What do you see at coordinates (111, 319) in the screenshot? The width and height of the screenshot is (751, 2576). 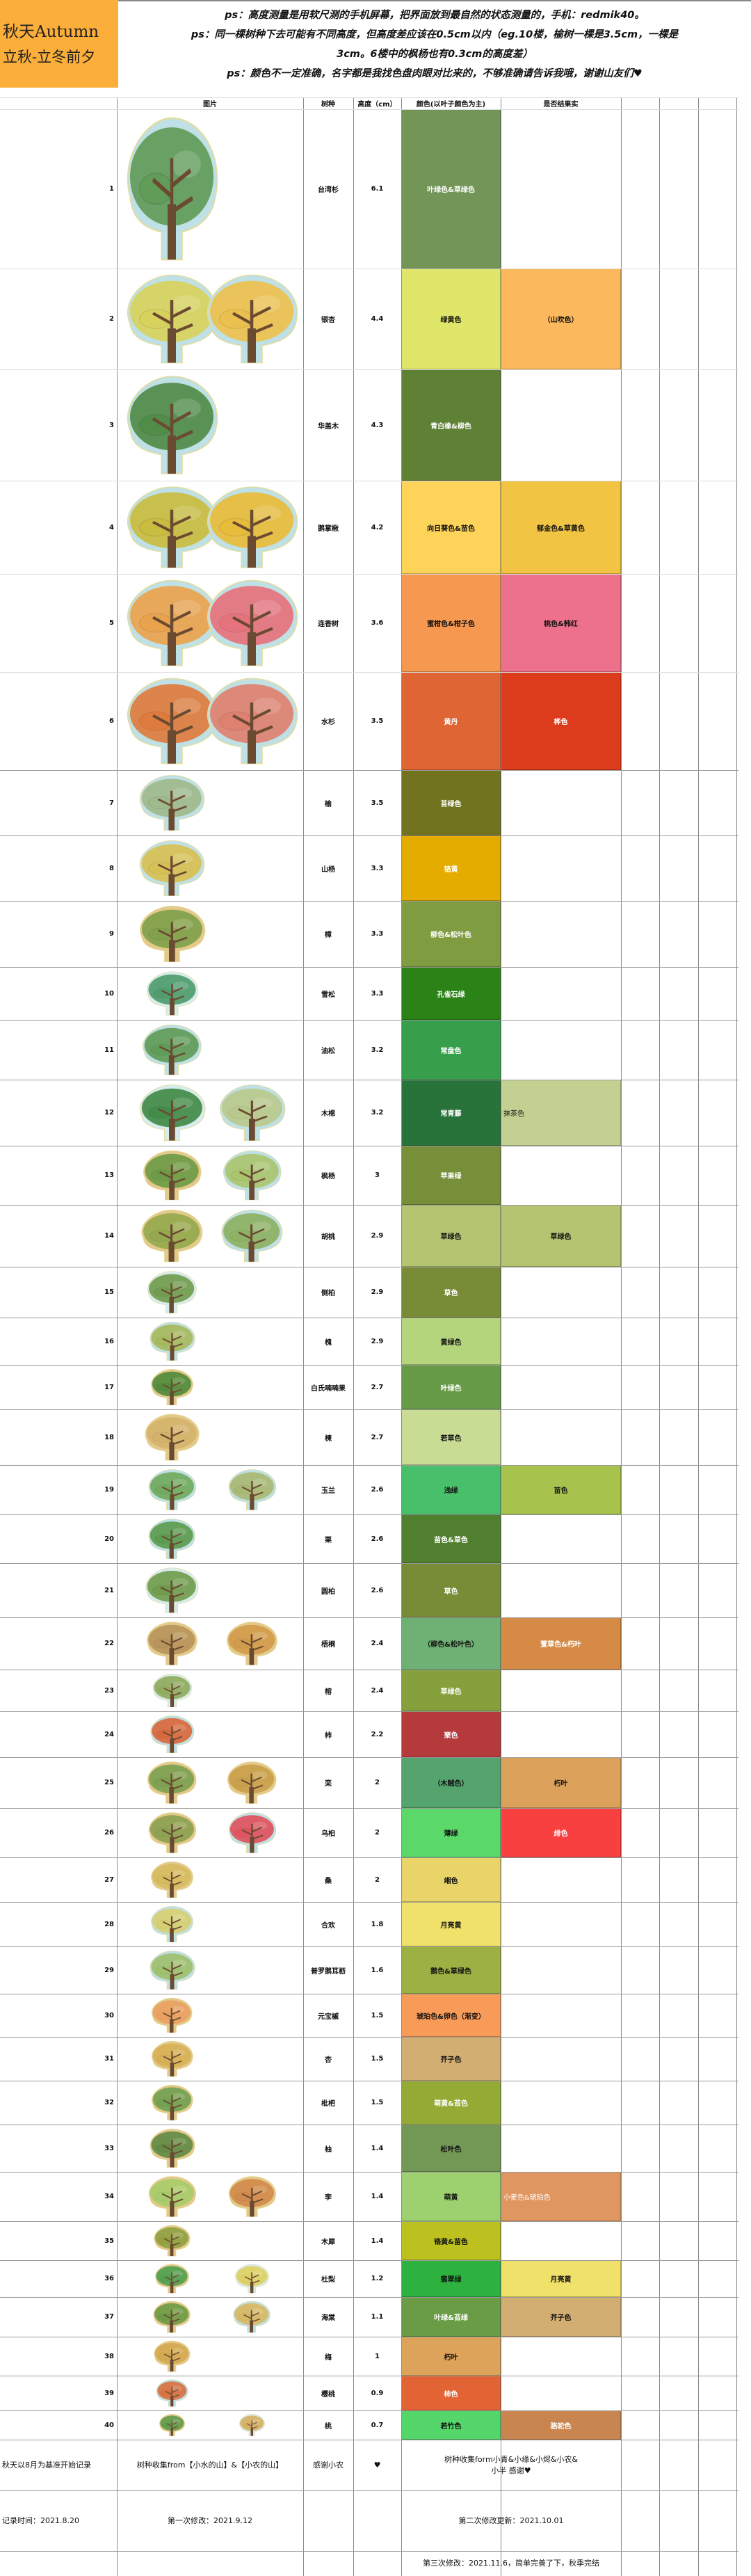 I see `row-number: 2` at bounding box center [111, 319].